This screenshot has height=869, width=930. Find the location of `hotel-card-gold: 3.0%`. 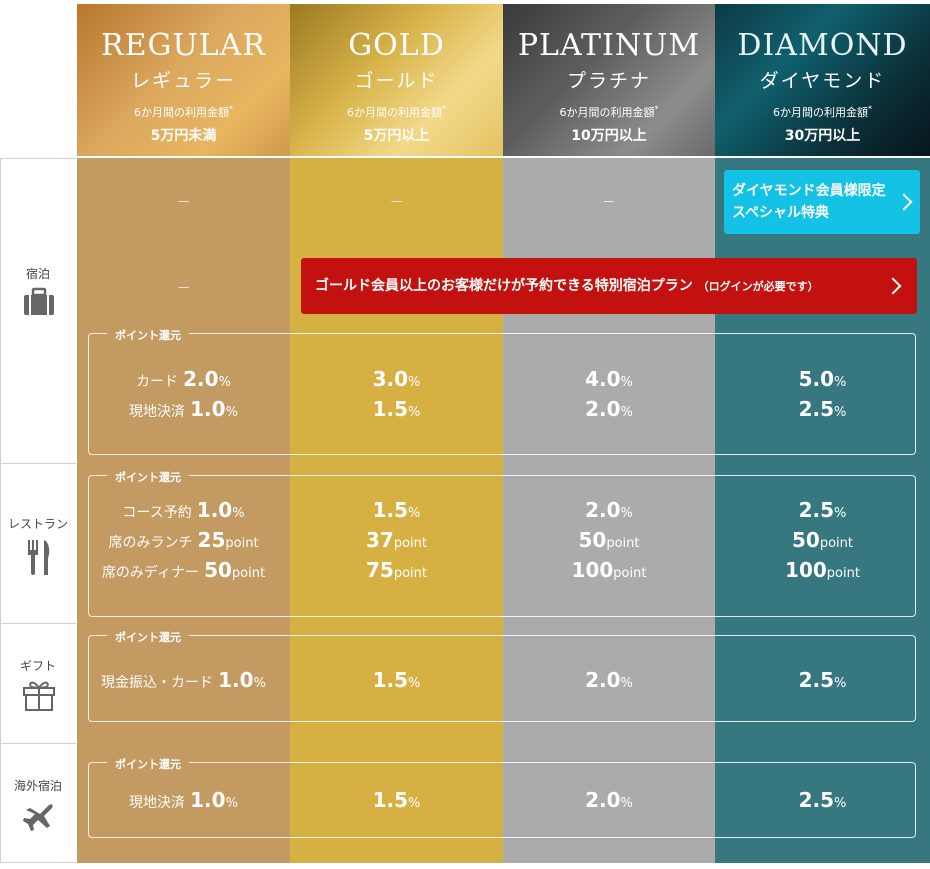

hotel-card-gold: 3.0% is located at coordinates (396, 379).